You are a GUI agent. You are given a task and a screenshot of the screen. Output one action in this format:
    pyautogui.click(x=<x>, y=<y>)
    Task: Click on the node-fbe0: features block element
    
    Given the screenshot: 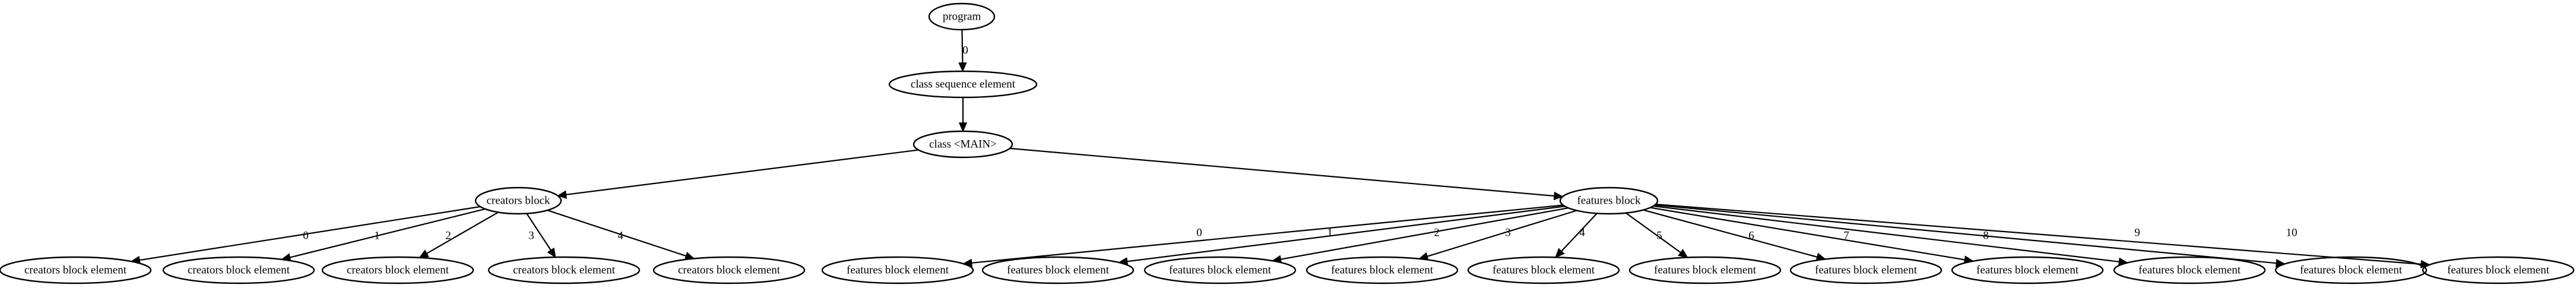 What is the action you would take?
    pyautogui.click(x=898, y=270)
    